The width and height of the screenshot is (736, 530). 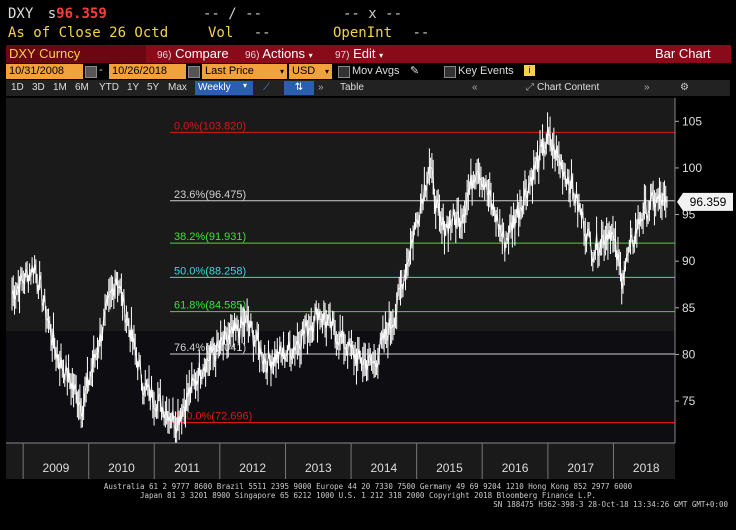 I want to click on x-tick-label: 2009, so click(x=56, y=468).